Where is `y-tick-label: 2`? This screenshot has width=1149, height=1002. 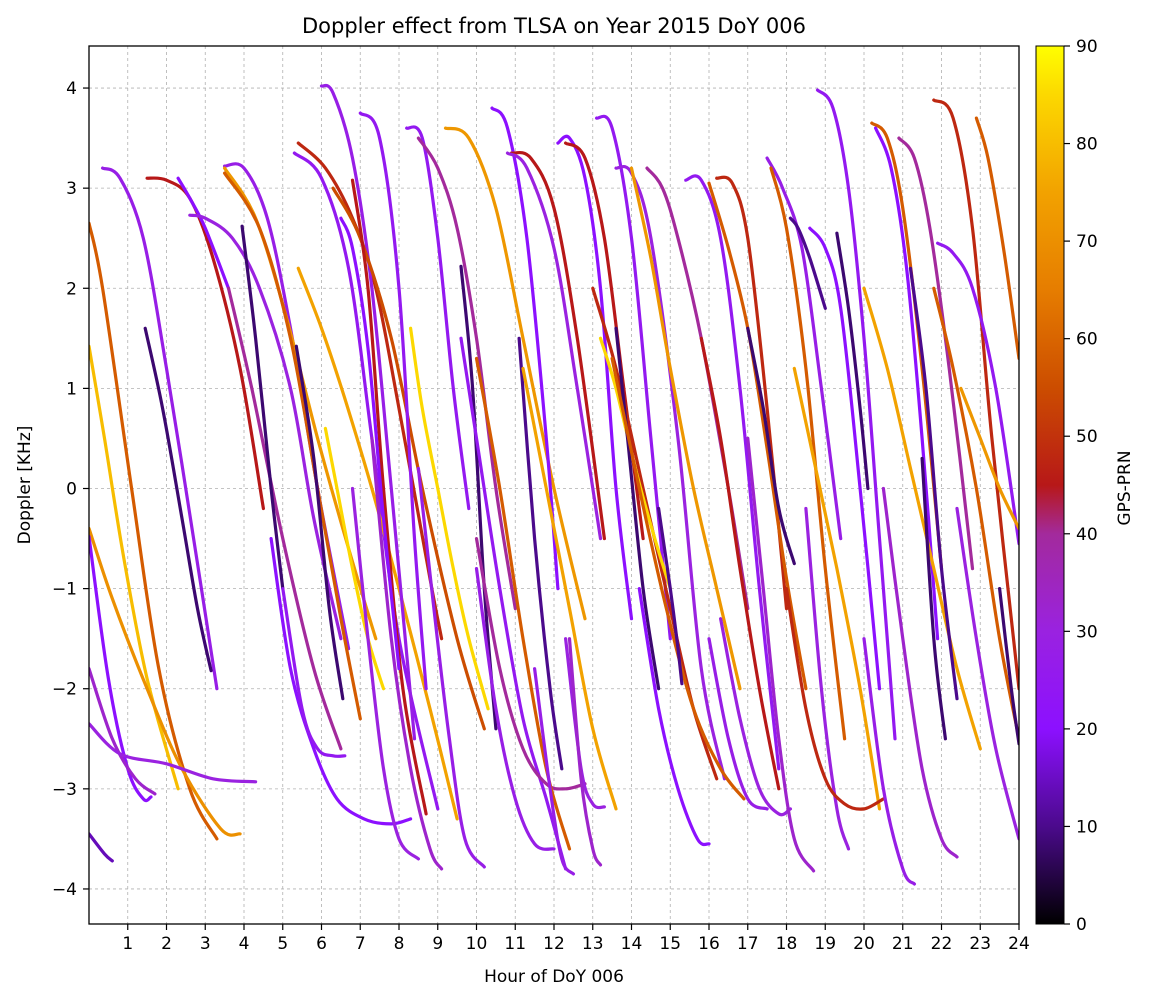
y-tick-label: 2 is located at coordinates (71, 289).